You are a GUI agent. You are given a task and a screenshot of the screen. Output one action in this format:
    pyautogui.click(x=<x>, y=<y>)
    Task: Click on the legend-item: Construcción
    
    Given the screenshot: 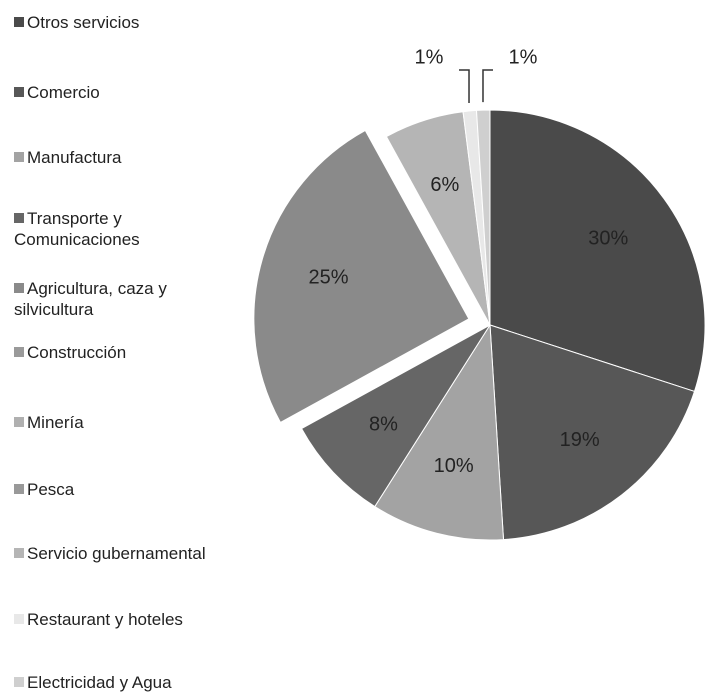 What is the action you would take?
    pyautogui.click(x=121, y=352)
    